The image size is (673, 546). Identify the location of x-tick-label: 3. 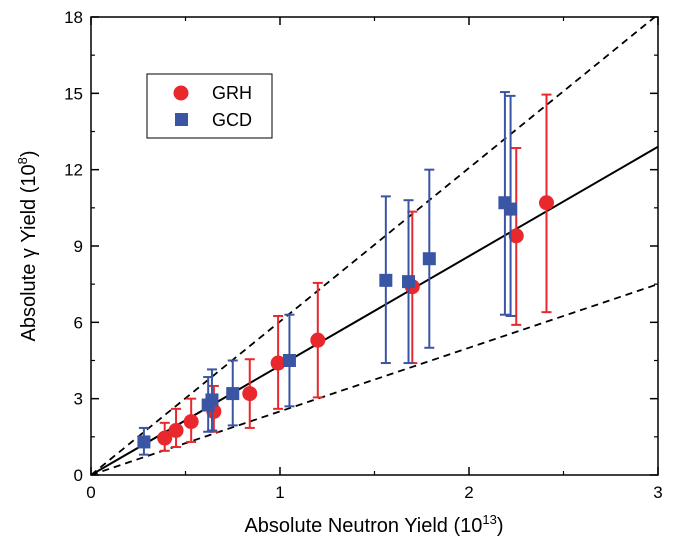
(657, 492).